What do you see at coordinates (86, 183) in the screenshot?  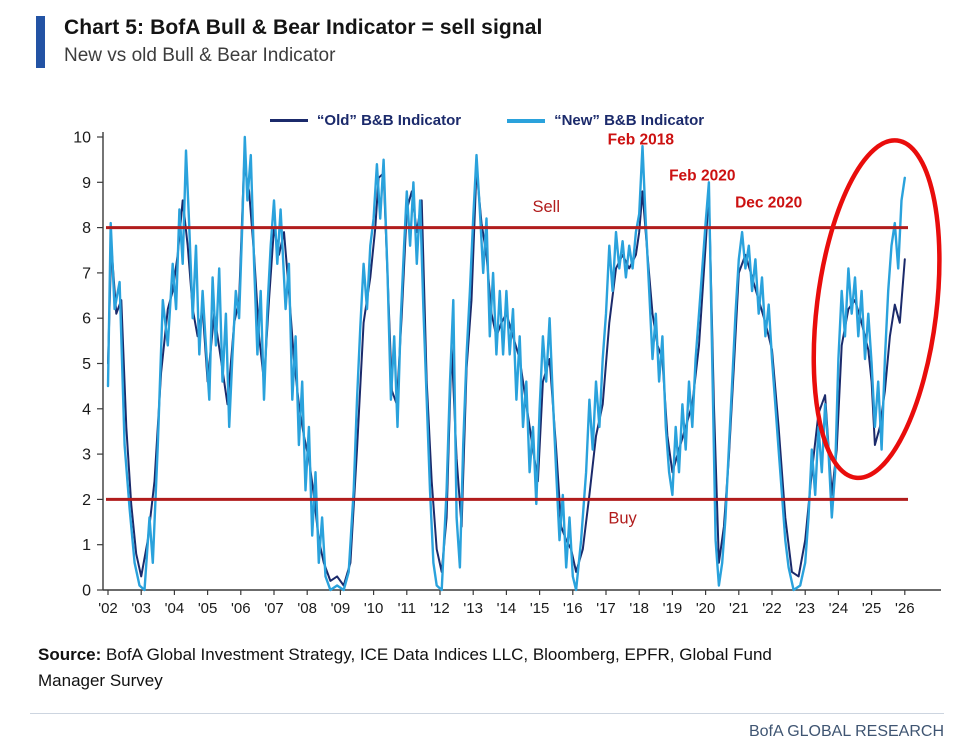 I see `y-tick-label: 9` at bounding box center [86, 183].